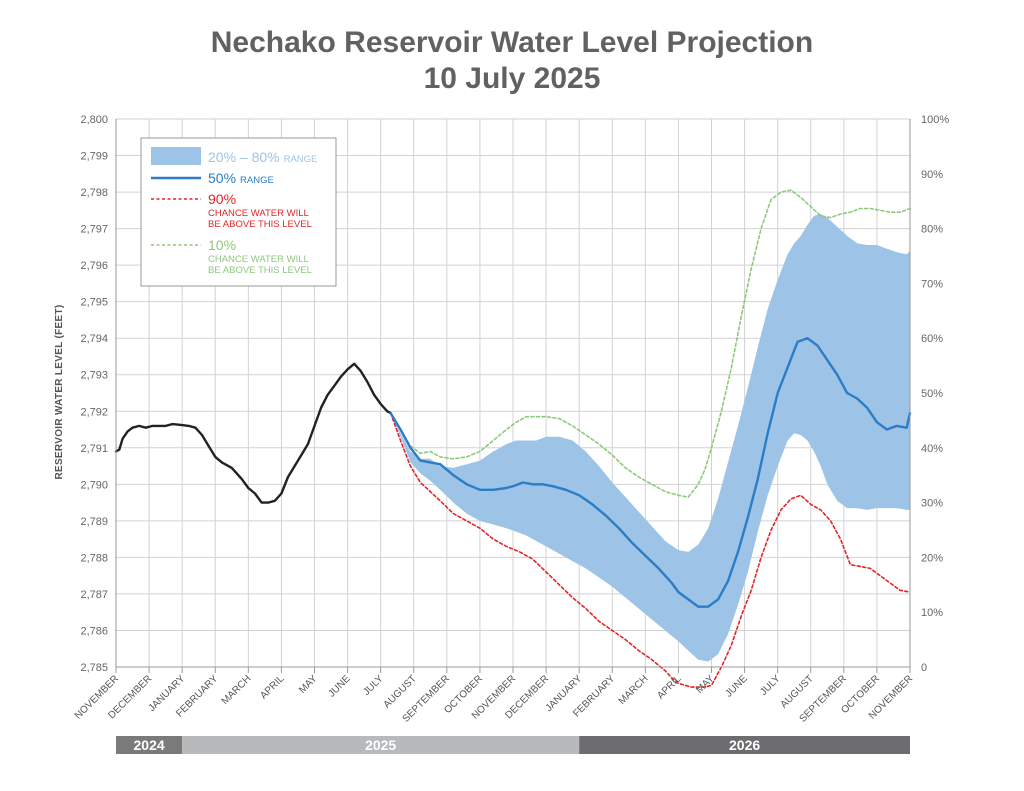  I want to click on chart-title: Nechako Reservoir Water Level Projection, so click(512, 42).